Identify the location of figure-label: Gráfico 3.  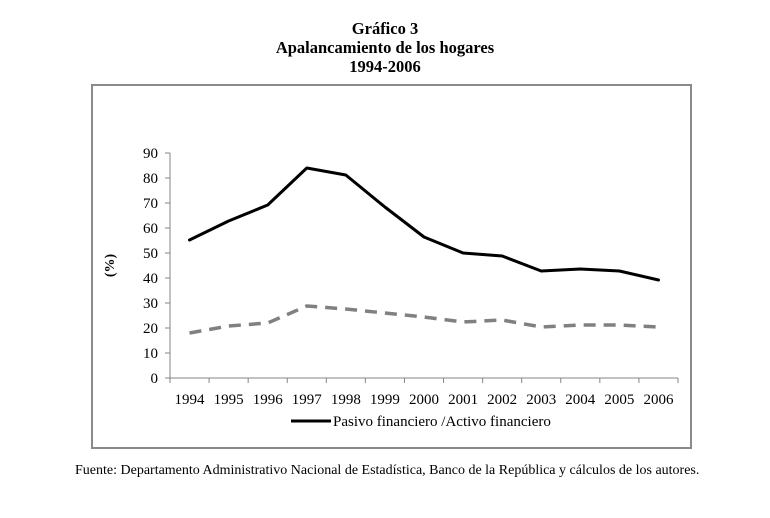
(385, 28).